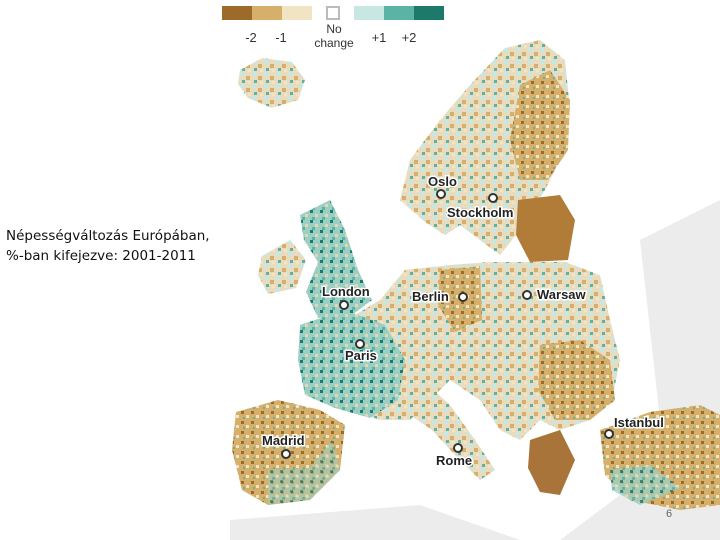 The image size is (720, 540). Describe the element at coordinates (527, 295) in the screenshot. I see `warsaw-marker` at that location.